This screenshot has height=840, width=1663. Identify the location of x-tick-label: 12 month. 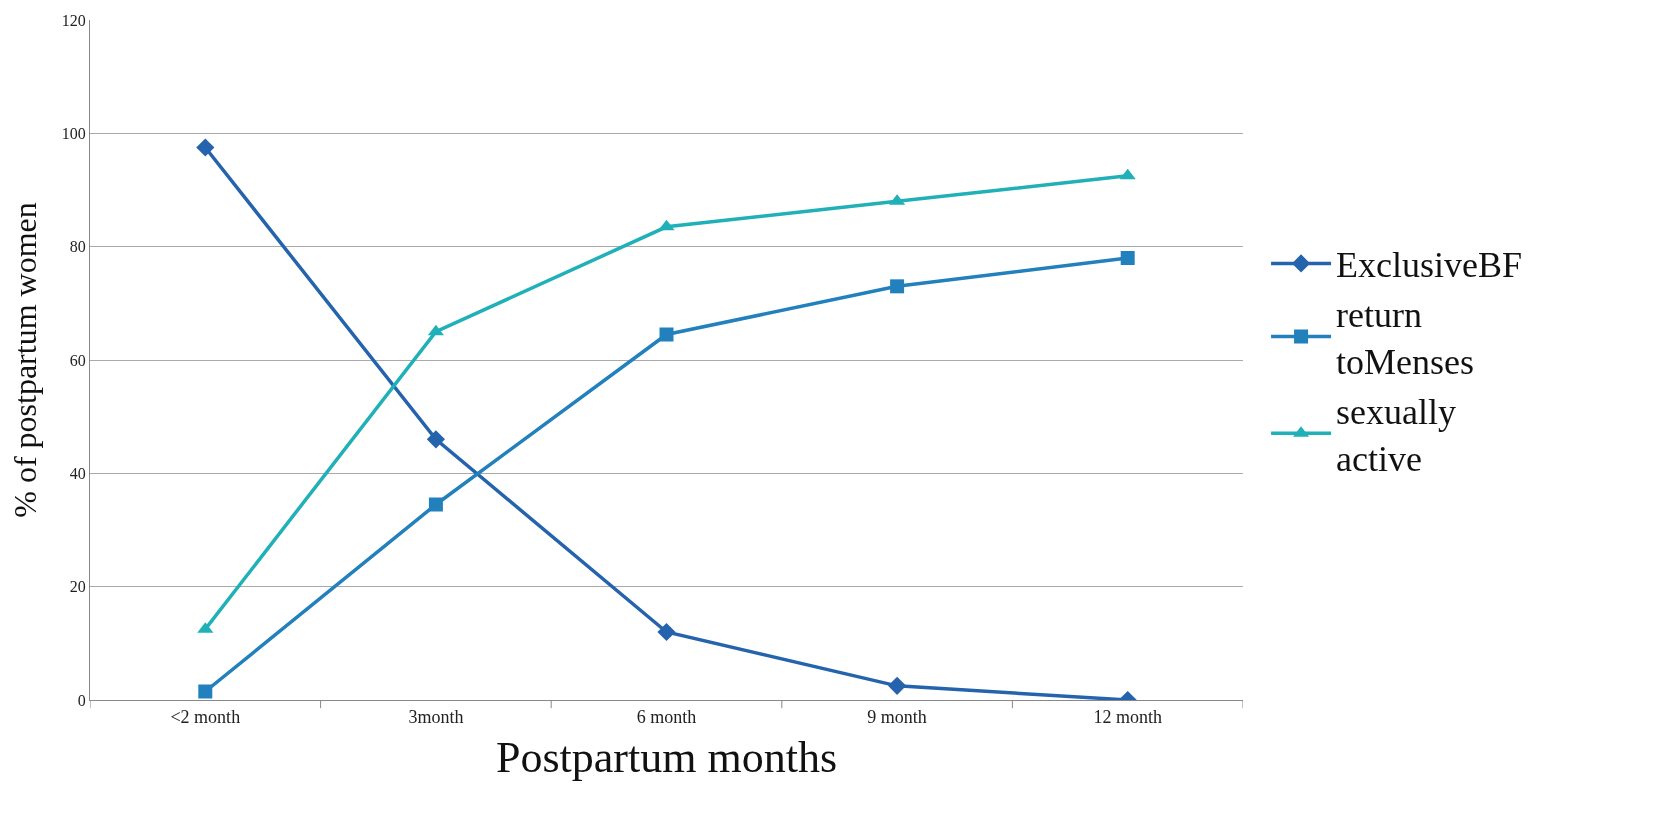
(1127, 716).